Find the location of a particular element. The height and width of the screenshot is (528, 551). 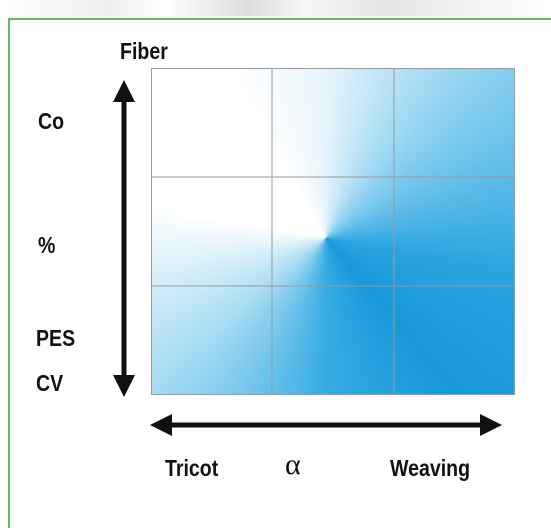

left-label: PES is located at coordinates (56, 338).